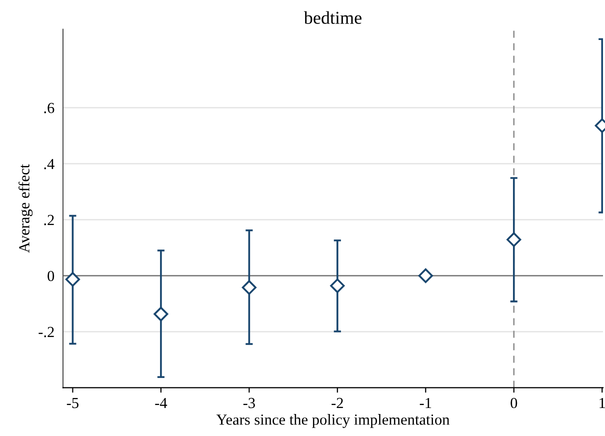 The height and width of the screenshot is (436, 605). I want to click on x-tick-label: -2, so click(337, 403).